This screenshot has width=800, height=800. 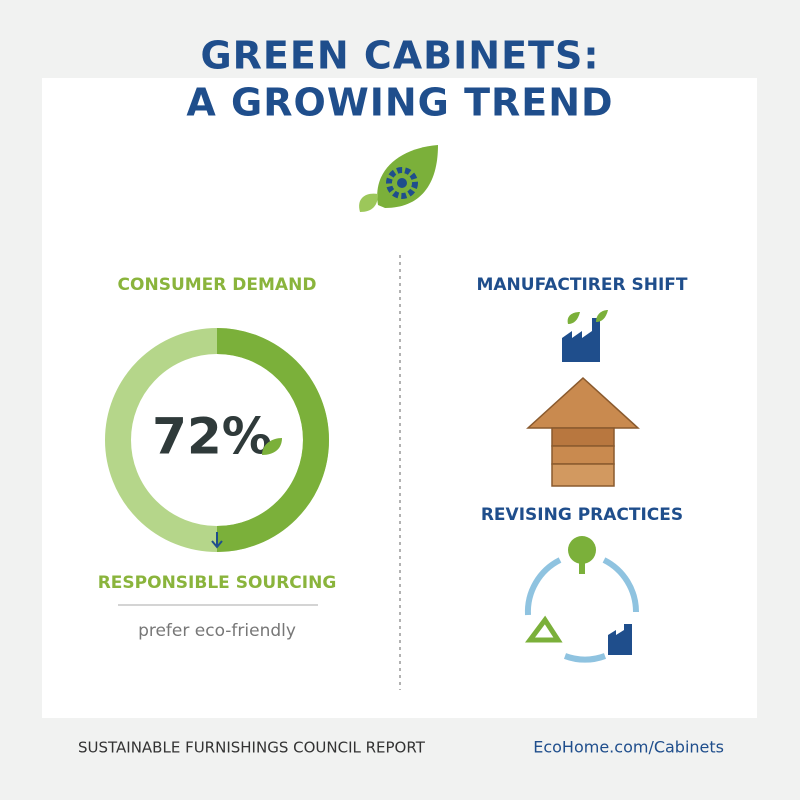 I want to click on title-line: GREEN CABINETS:, so click(x=399, y=56).